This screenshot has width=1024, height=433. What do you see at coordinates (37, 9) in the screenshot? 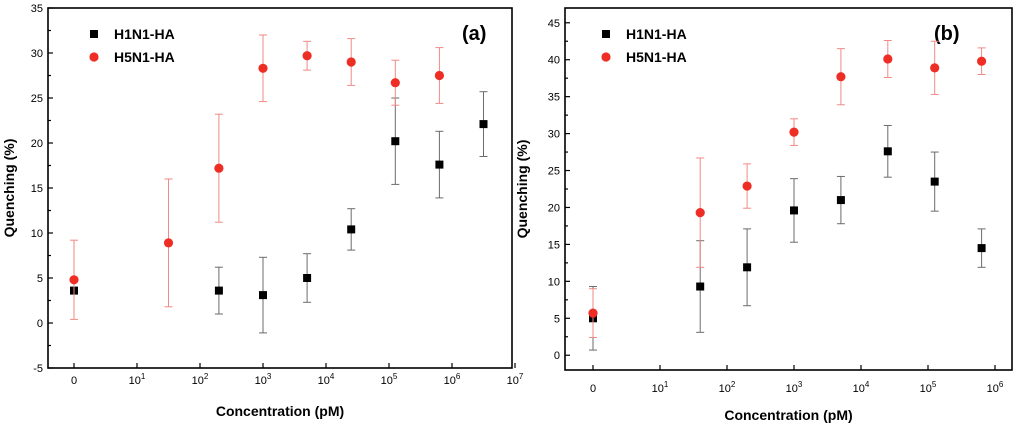
I see `y-tick-label: 35` at bounding box center [37, 9].